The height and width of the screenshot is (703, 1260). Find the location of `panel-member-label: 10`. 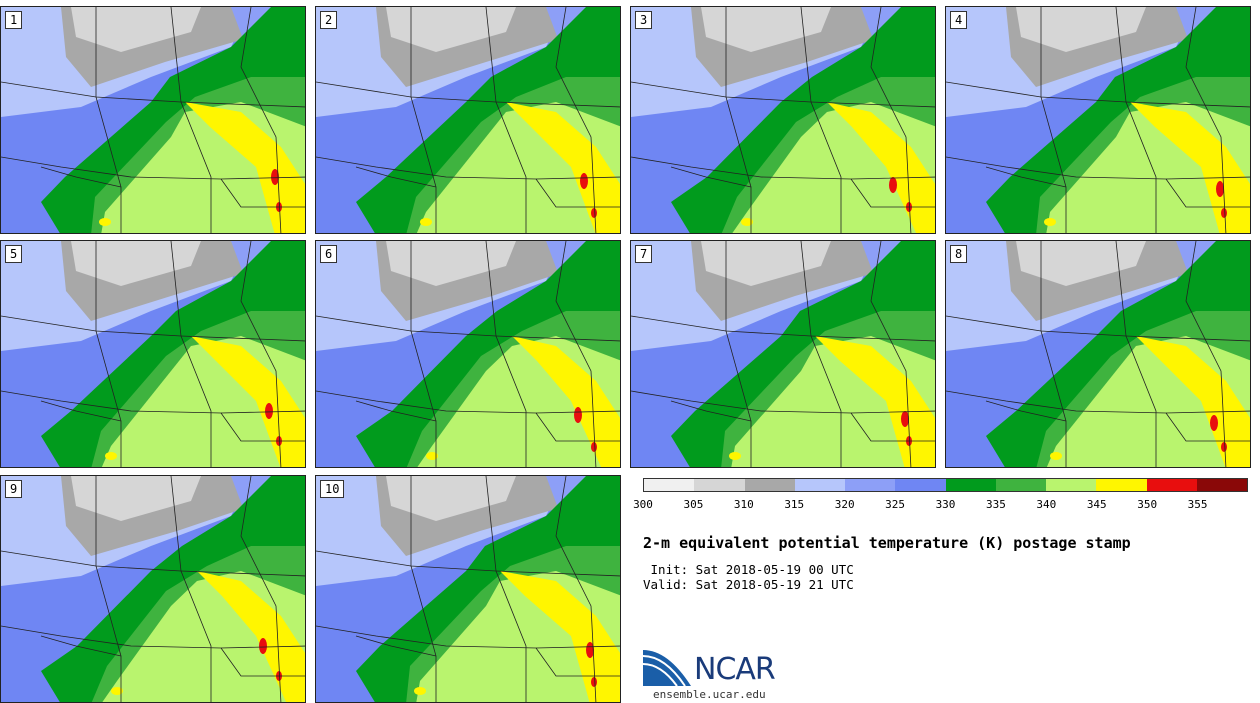

panel-member-label: 10 is located at coordinates (332, 489).